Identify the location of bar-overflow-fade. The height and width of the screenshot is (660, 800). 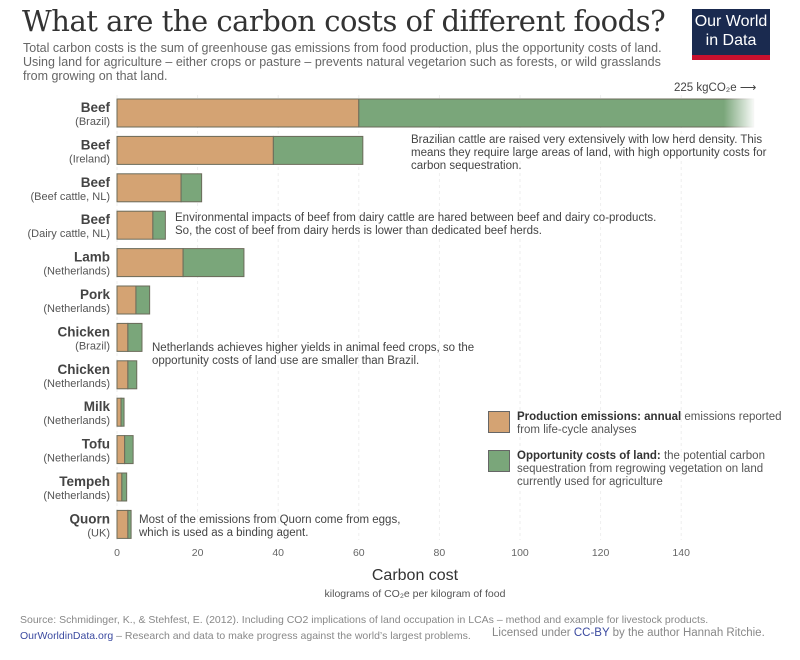
(739, 113).